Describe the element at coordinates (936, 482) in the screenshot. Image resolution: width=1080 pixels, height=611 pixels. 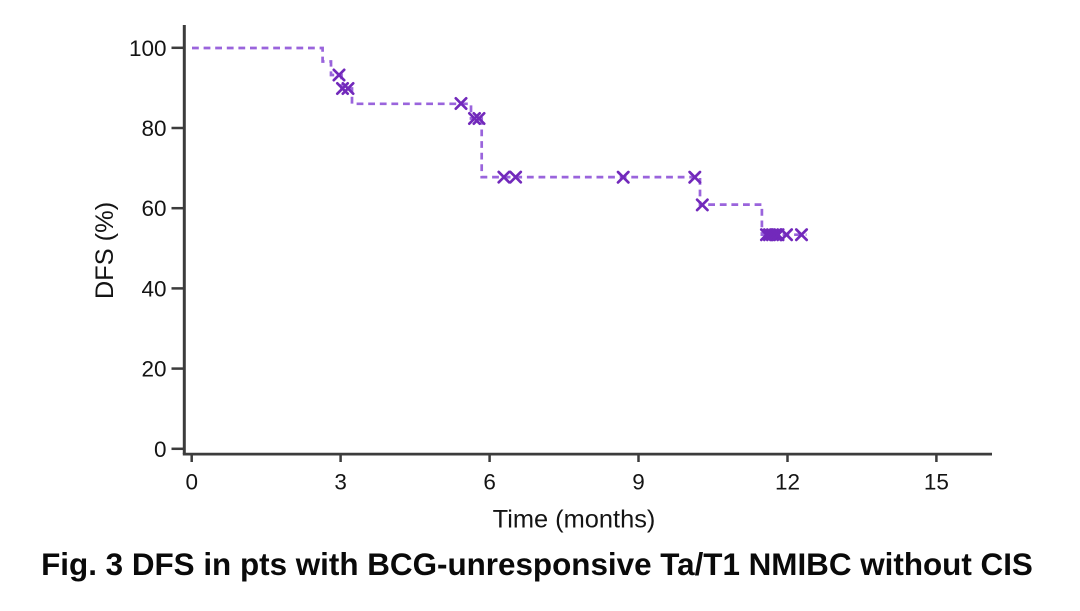
I see `svg-text: 15` at that location.